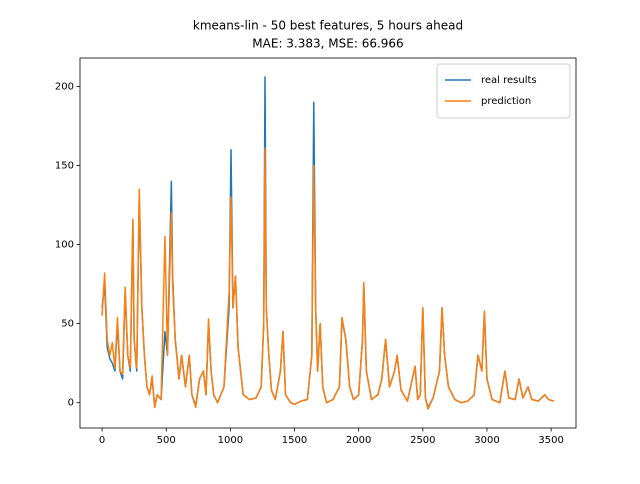  Describe the element at coordinates (166, 440) in the screenshot. I see `x-tick-label: 500` at that location.